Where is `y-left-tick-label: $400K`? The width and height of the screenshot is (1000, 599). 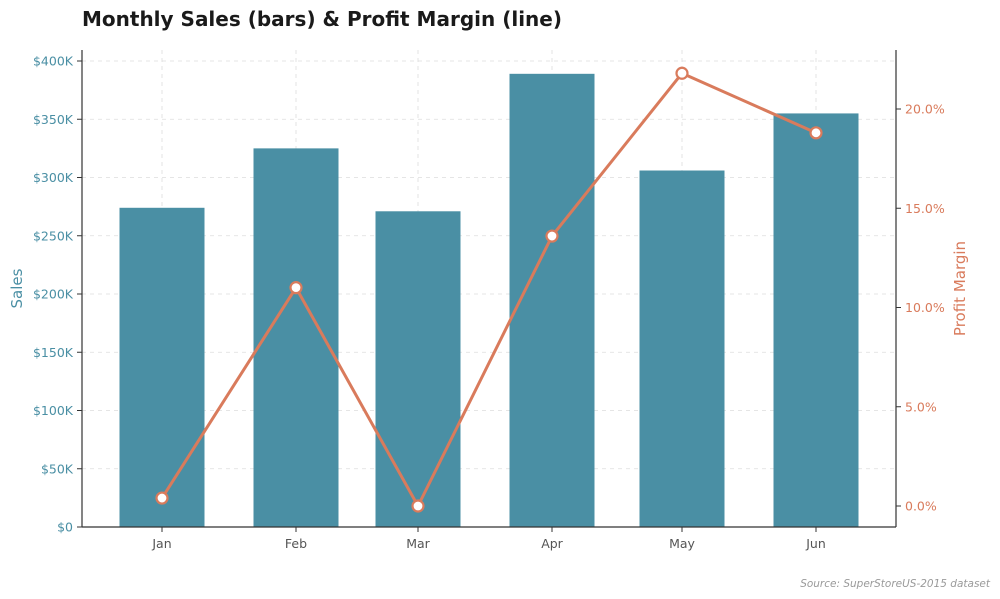
y-left-tick-label: $400K is located at coordinates (53, 61).